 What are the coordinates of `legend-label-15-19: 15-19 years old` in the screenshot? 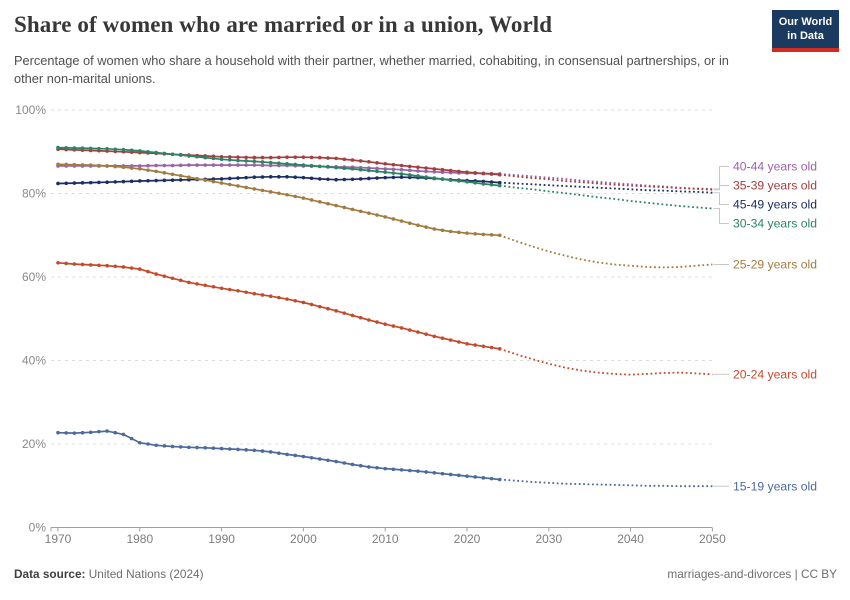 It's located at (775, 486).